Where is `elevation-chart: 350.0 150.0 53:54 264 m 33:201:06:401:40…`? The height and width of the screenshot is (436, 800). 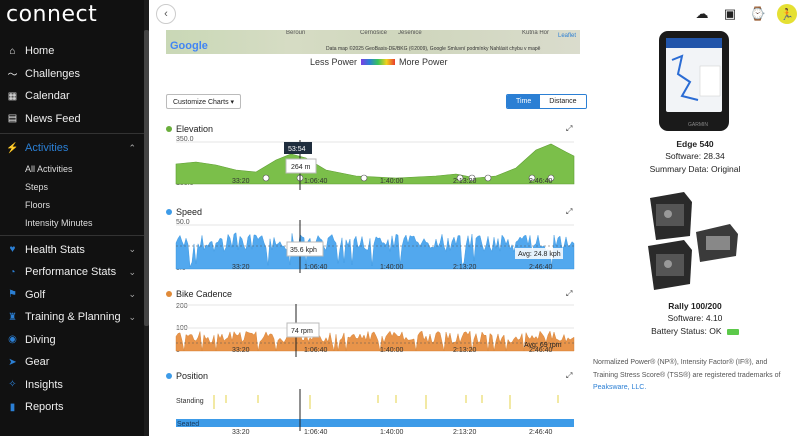
elevation-chart: 350.0 150.0 53:54 264 m 33:201:06:401:40… is located at coordinates (373, 161).